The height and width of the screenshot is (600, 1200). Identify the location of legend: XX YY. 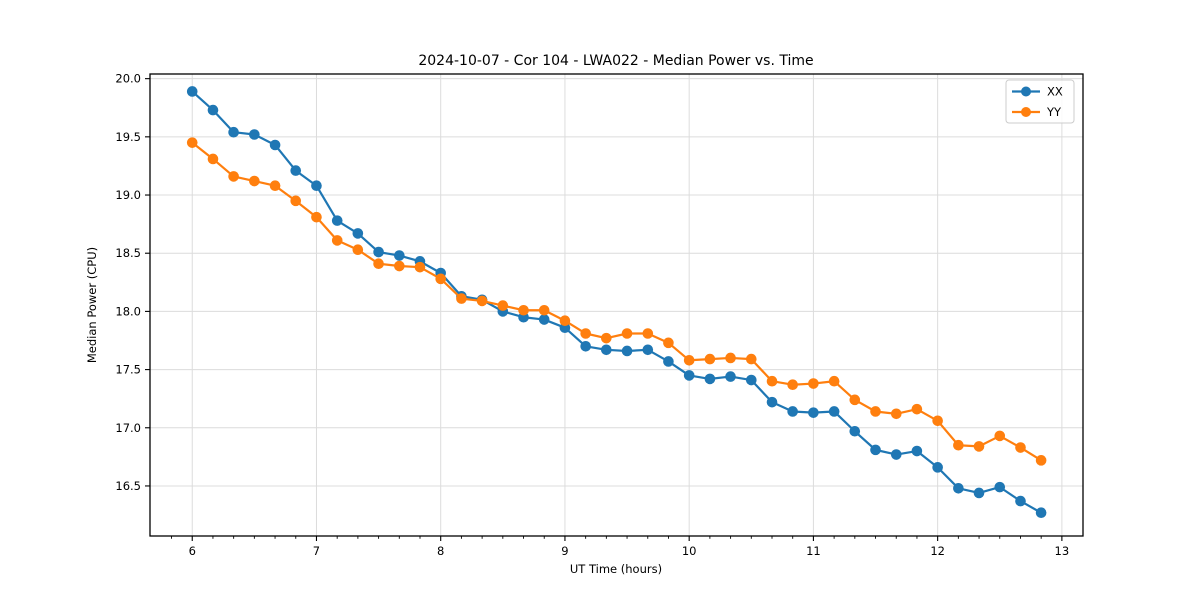
(1040, 101).